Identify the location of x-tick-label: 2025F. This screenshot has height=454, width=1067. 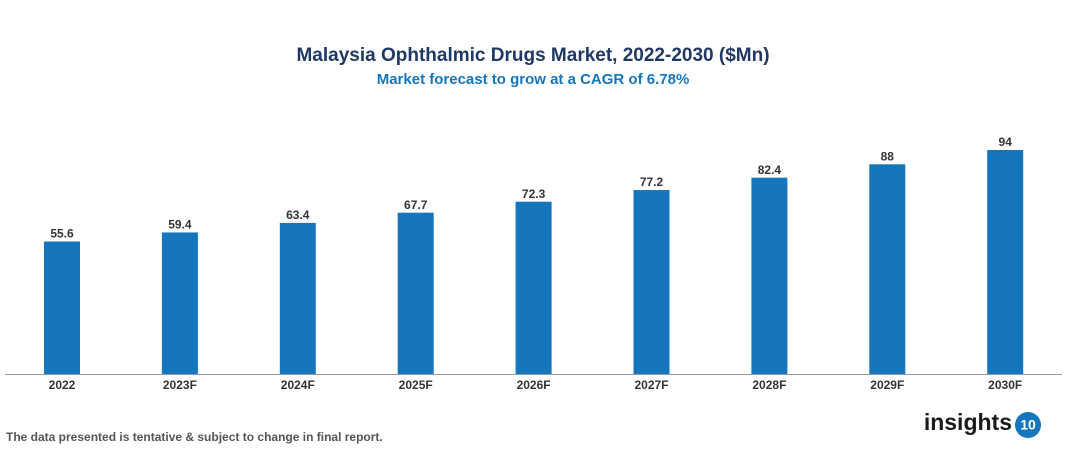
(416, 385).